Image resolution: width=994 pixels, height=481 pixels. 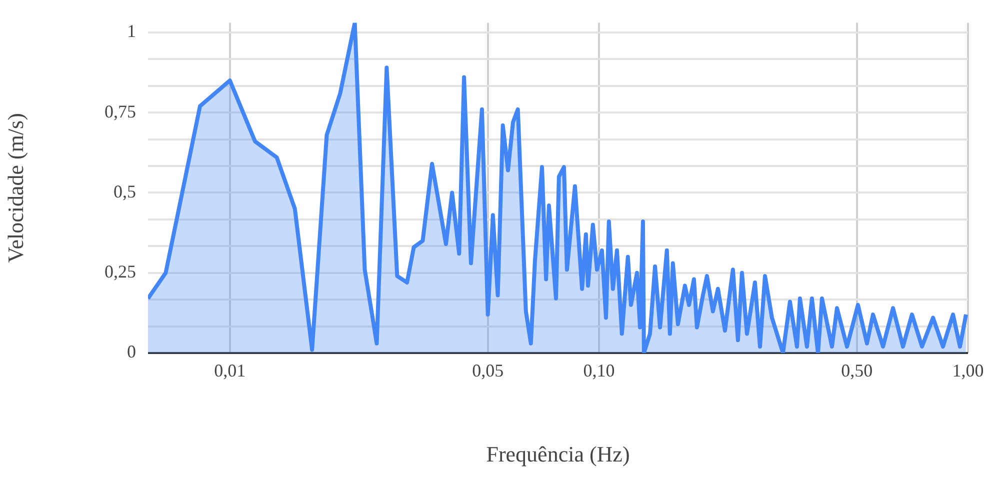 I want to click on y-tick-label: 1, so click(x=131, y=31).